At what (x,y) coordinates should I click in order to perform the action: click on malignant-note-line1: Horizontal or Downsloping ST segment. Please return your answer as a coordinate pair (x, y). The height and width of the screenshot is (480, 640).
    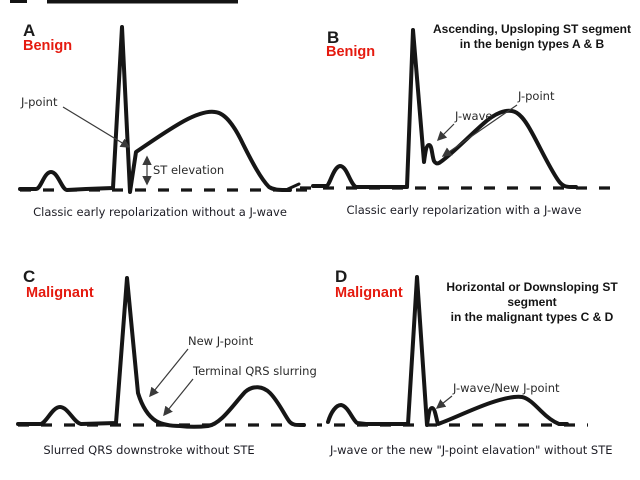
    Looking at the image, I should click on (532, 294).